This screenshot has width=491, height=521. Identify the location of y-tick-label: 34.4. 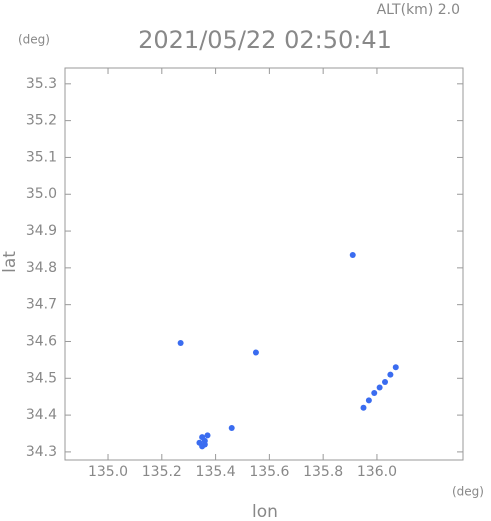
(41, 415).